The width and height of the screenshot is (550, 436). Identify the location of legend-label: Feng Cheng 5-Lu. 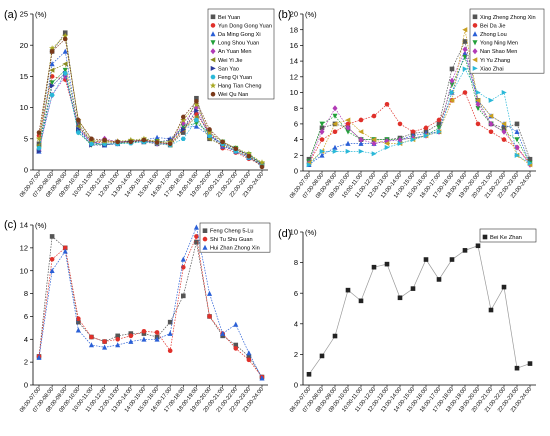
(232, 232).